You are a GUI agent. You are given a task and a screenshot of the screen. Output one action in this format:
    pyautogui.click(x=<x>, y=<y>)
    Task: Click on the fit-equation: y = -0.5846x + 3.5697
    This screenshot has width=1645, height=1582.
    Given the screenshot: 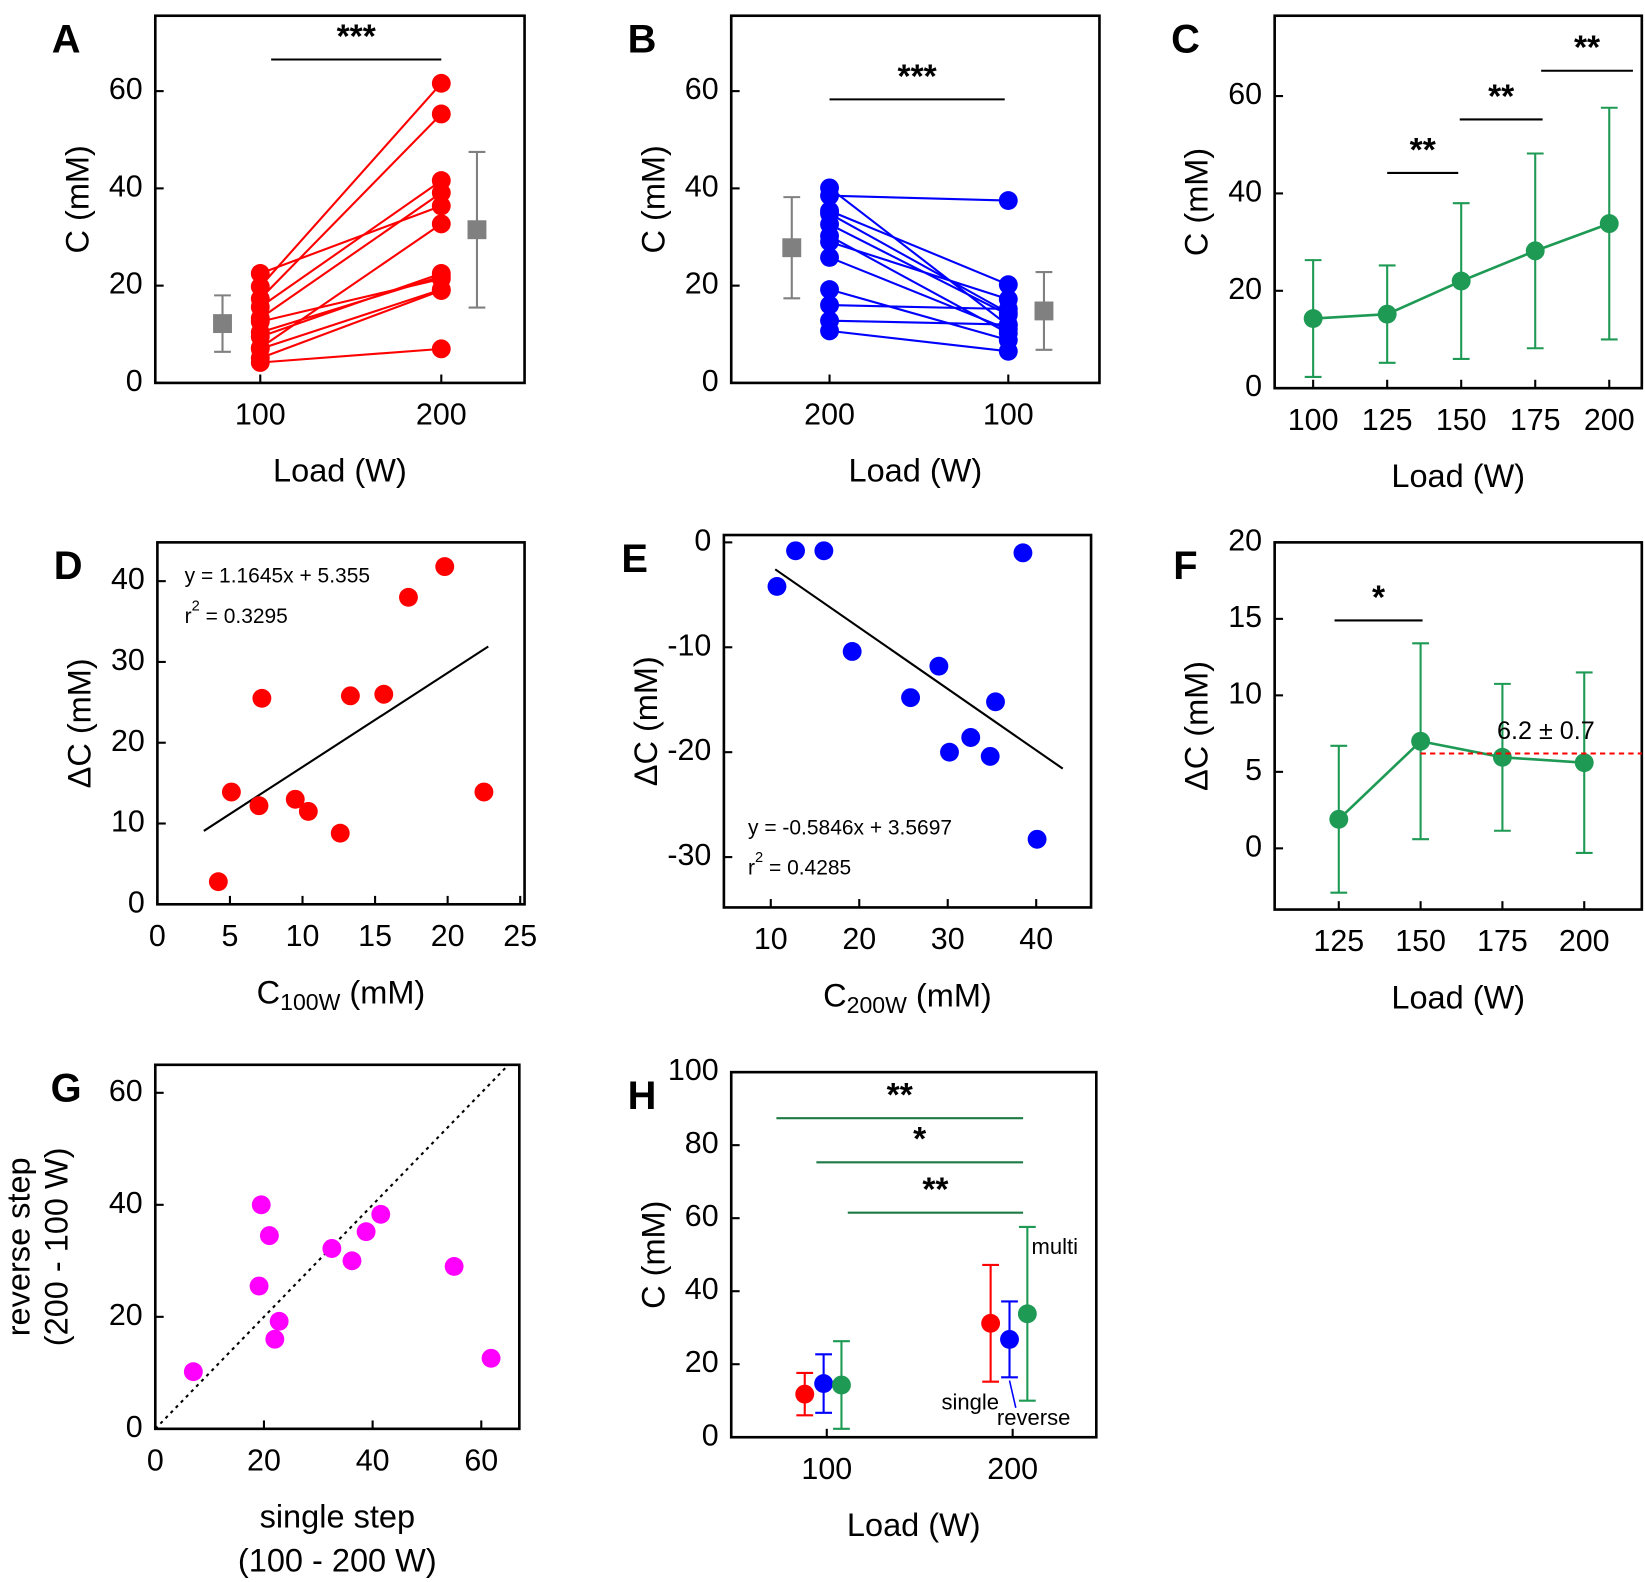 What is the action you would take?
    pyautogui.click(x=850, y=827)
    